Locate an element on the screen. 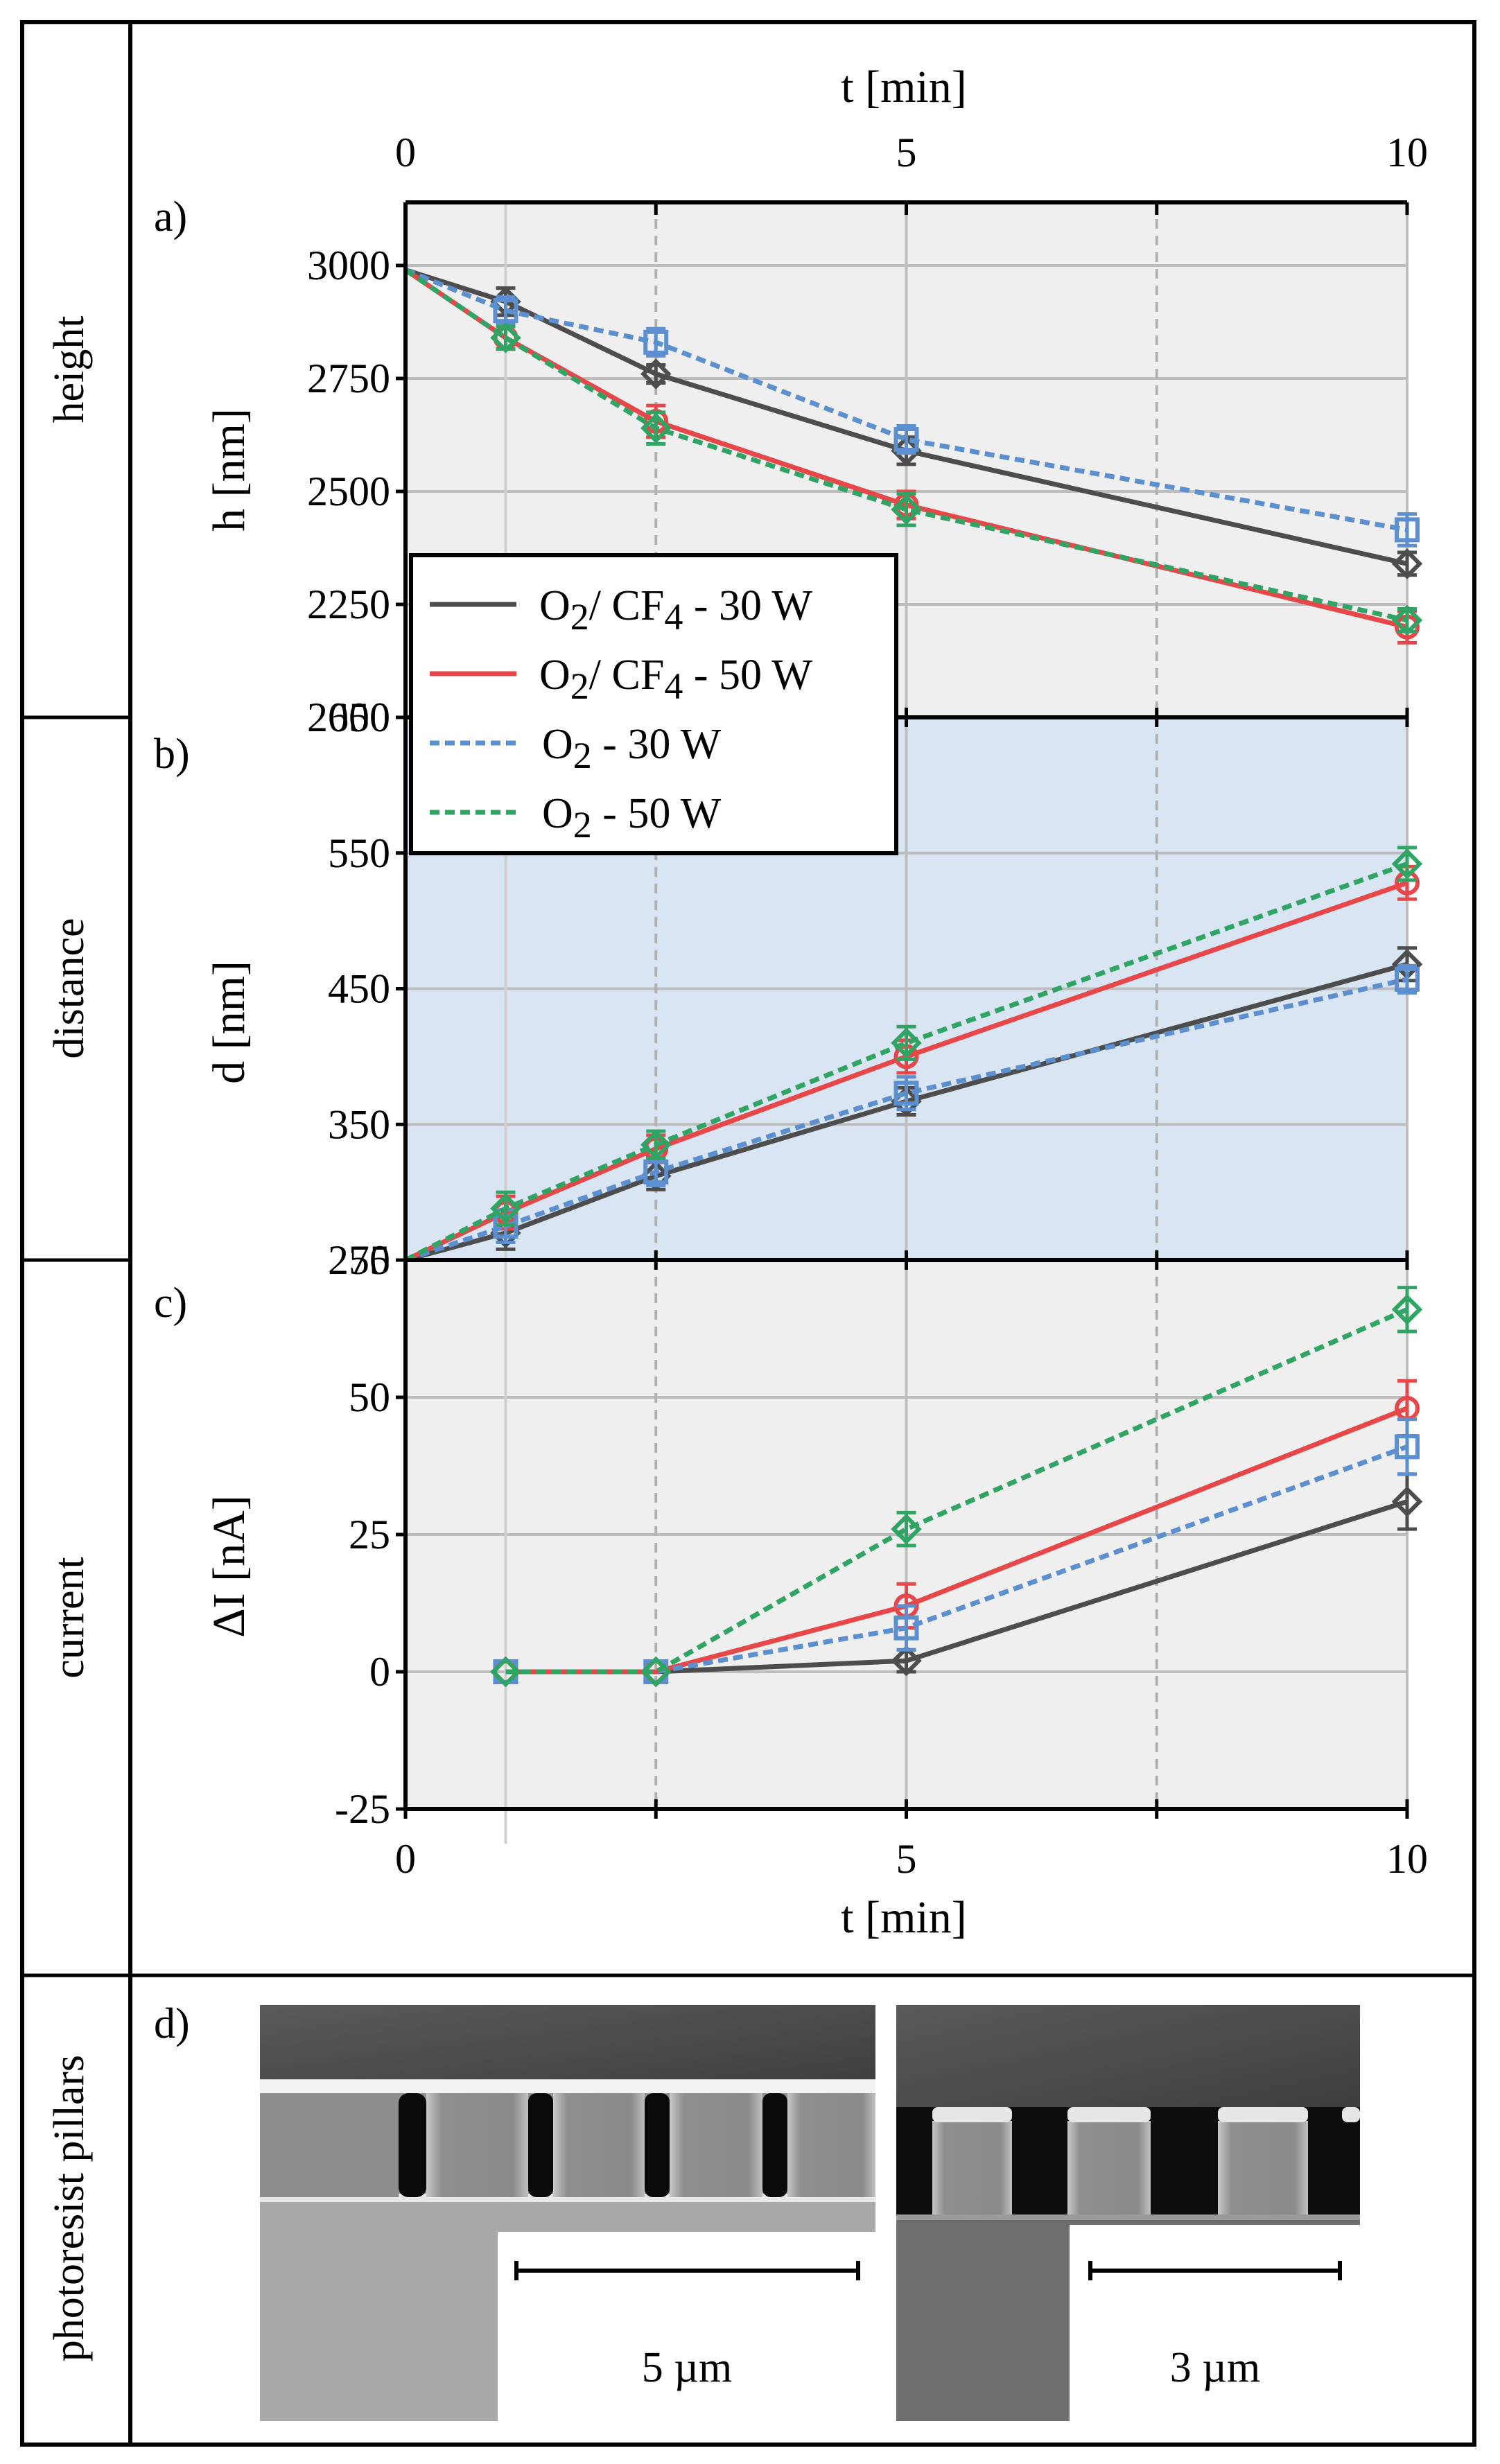 The height and width of the screenshot is (2464, 1500). x-tick-label-bottom: 0 is located at coordinates (406, 1859).